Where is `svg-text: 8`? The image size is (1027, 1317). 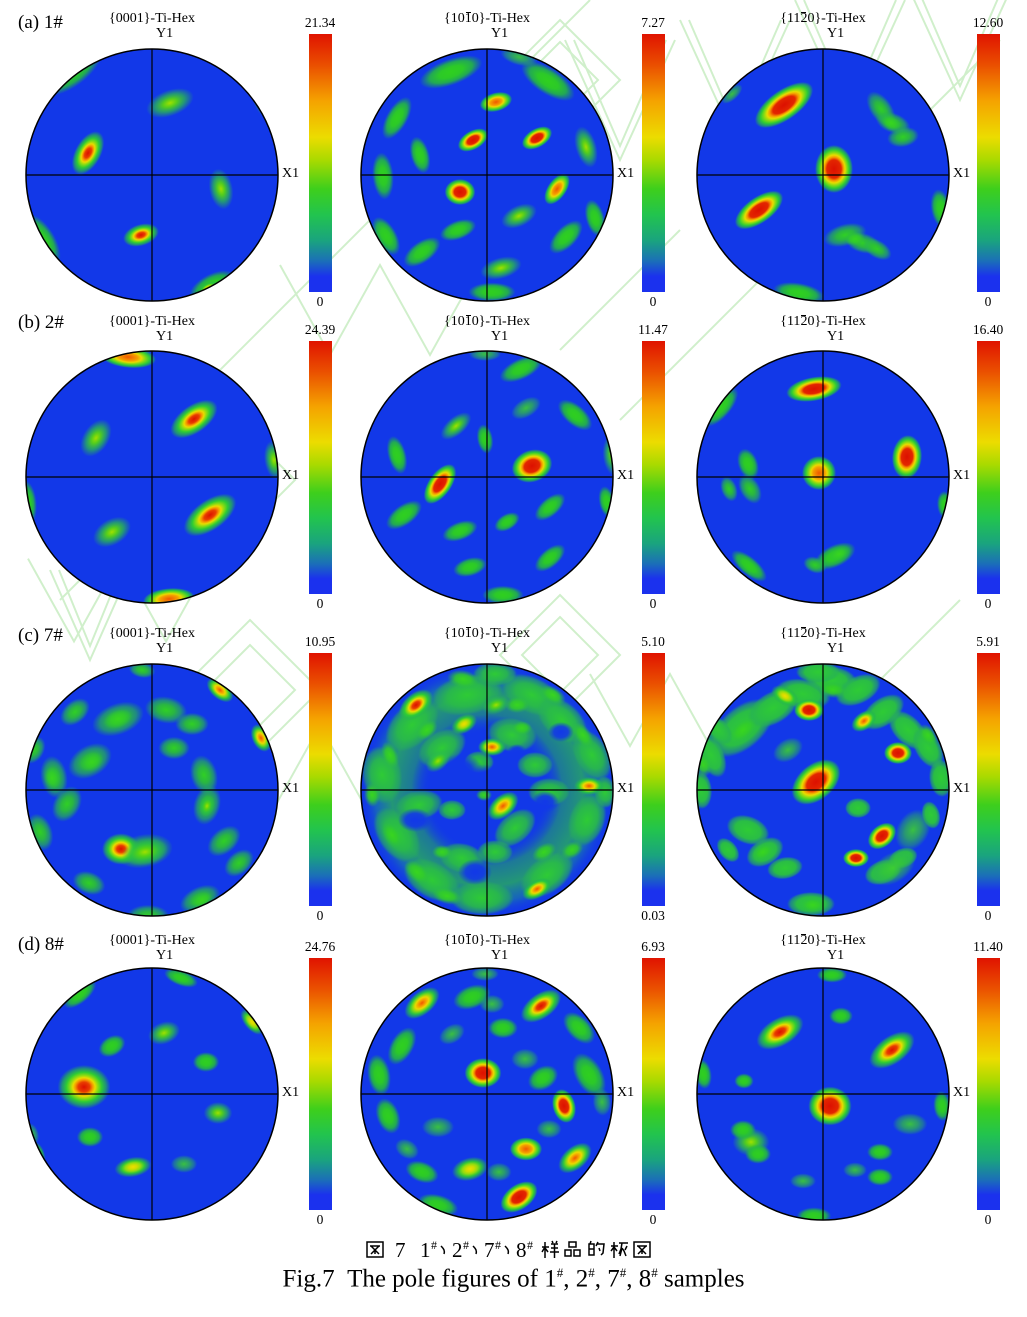
svg-text: 8 is located at coordinates (521, 1250).